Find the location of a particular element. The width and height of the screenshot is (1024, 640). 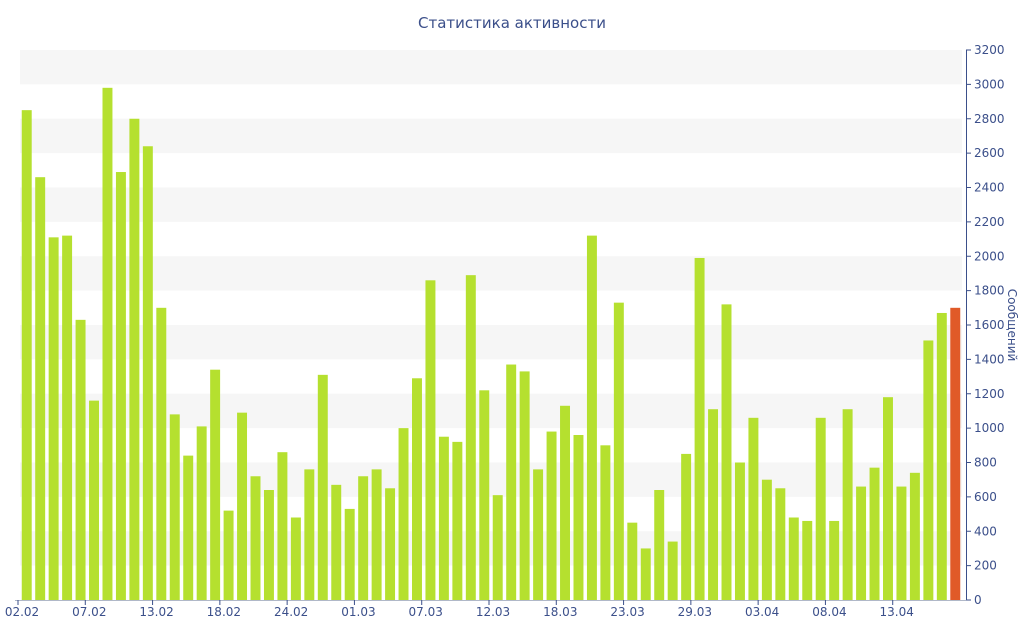

y-tick-label: 2600 is located at coordinates (989, 153).